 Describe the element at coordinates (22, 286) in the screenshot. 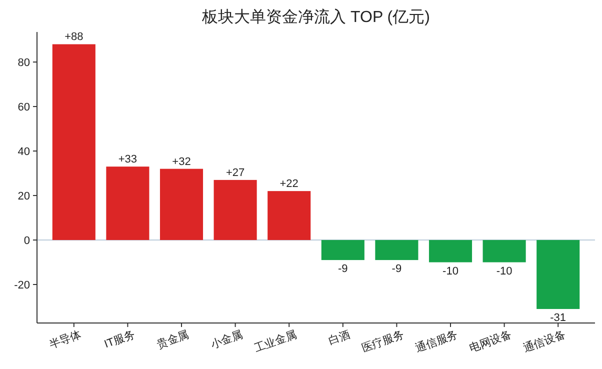

I see `y-tick-label: -20` at that location.